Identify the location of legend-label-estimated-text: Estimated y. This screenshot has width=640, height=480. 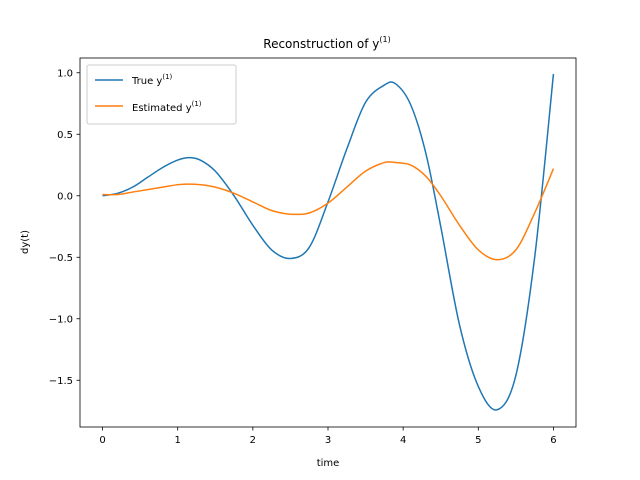
(162, 108).